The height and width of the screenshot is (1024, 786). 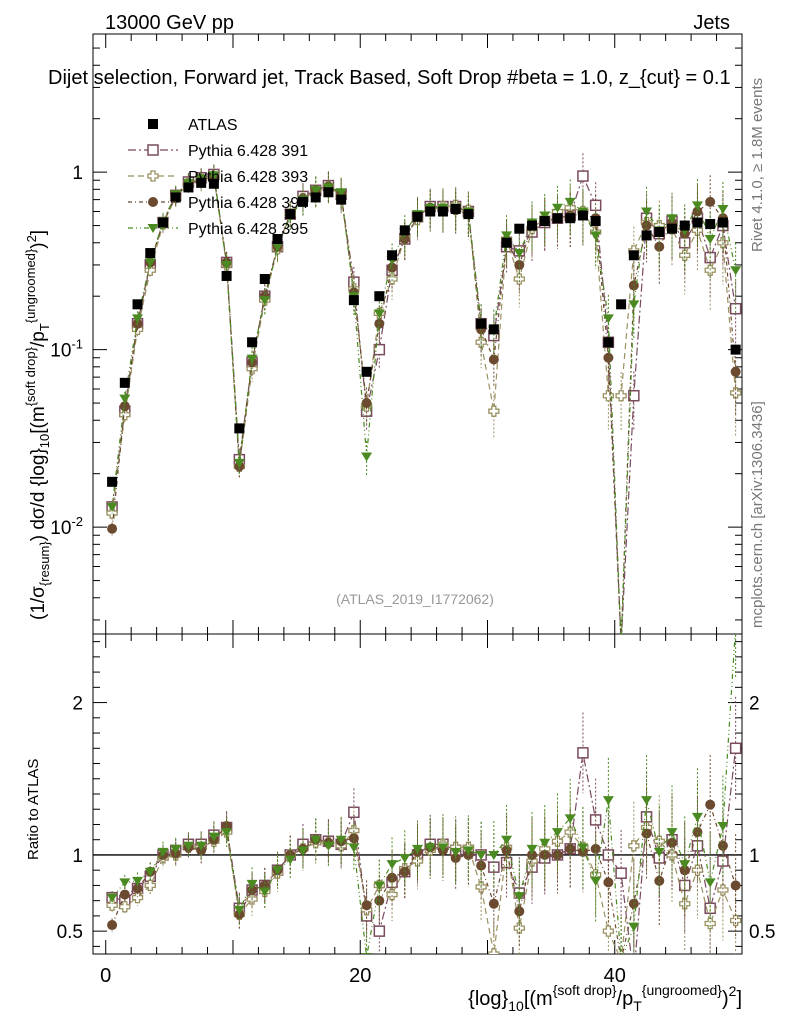 I want to click on y-tick-label-ratio-right: 2, so click(x=754, y=704).